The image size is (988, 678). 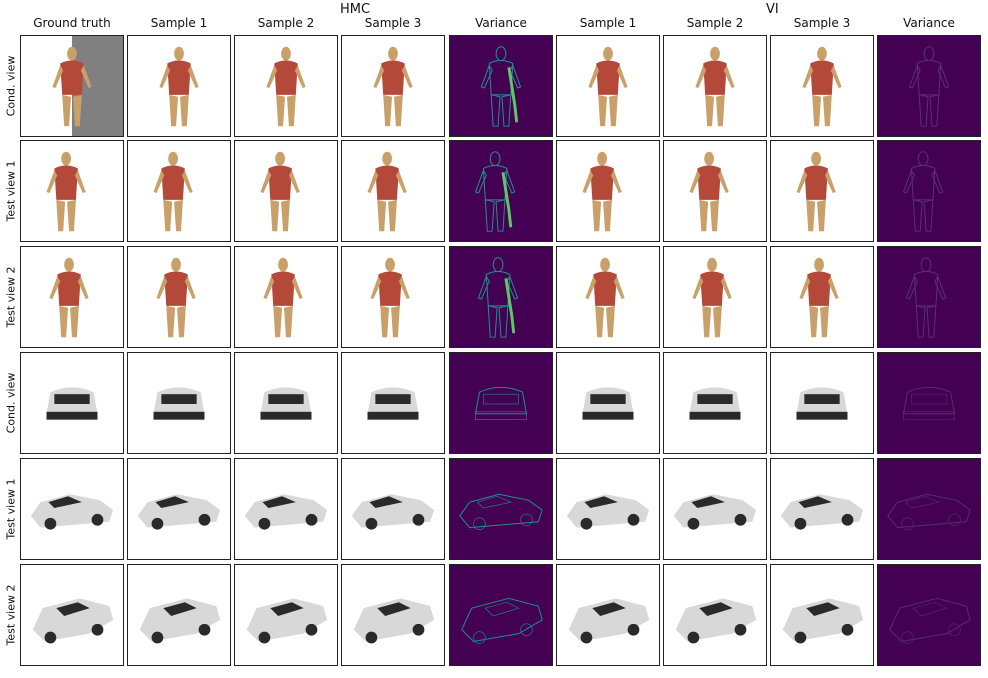 I want to click on sample-image-r4-c4, so click(x=393, y=403).